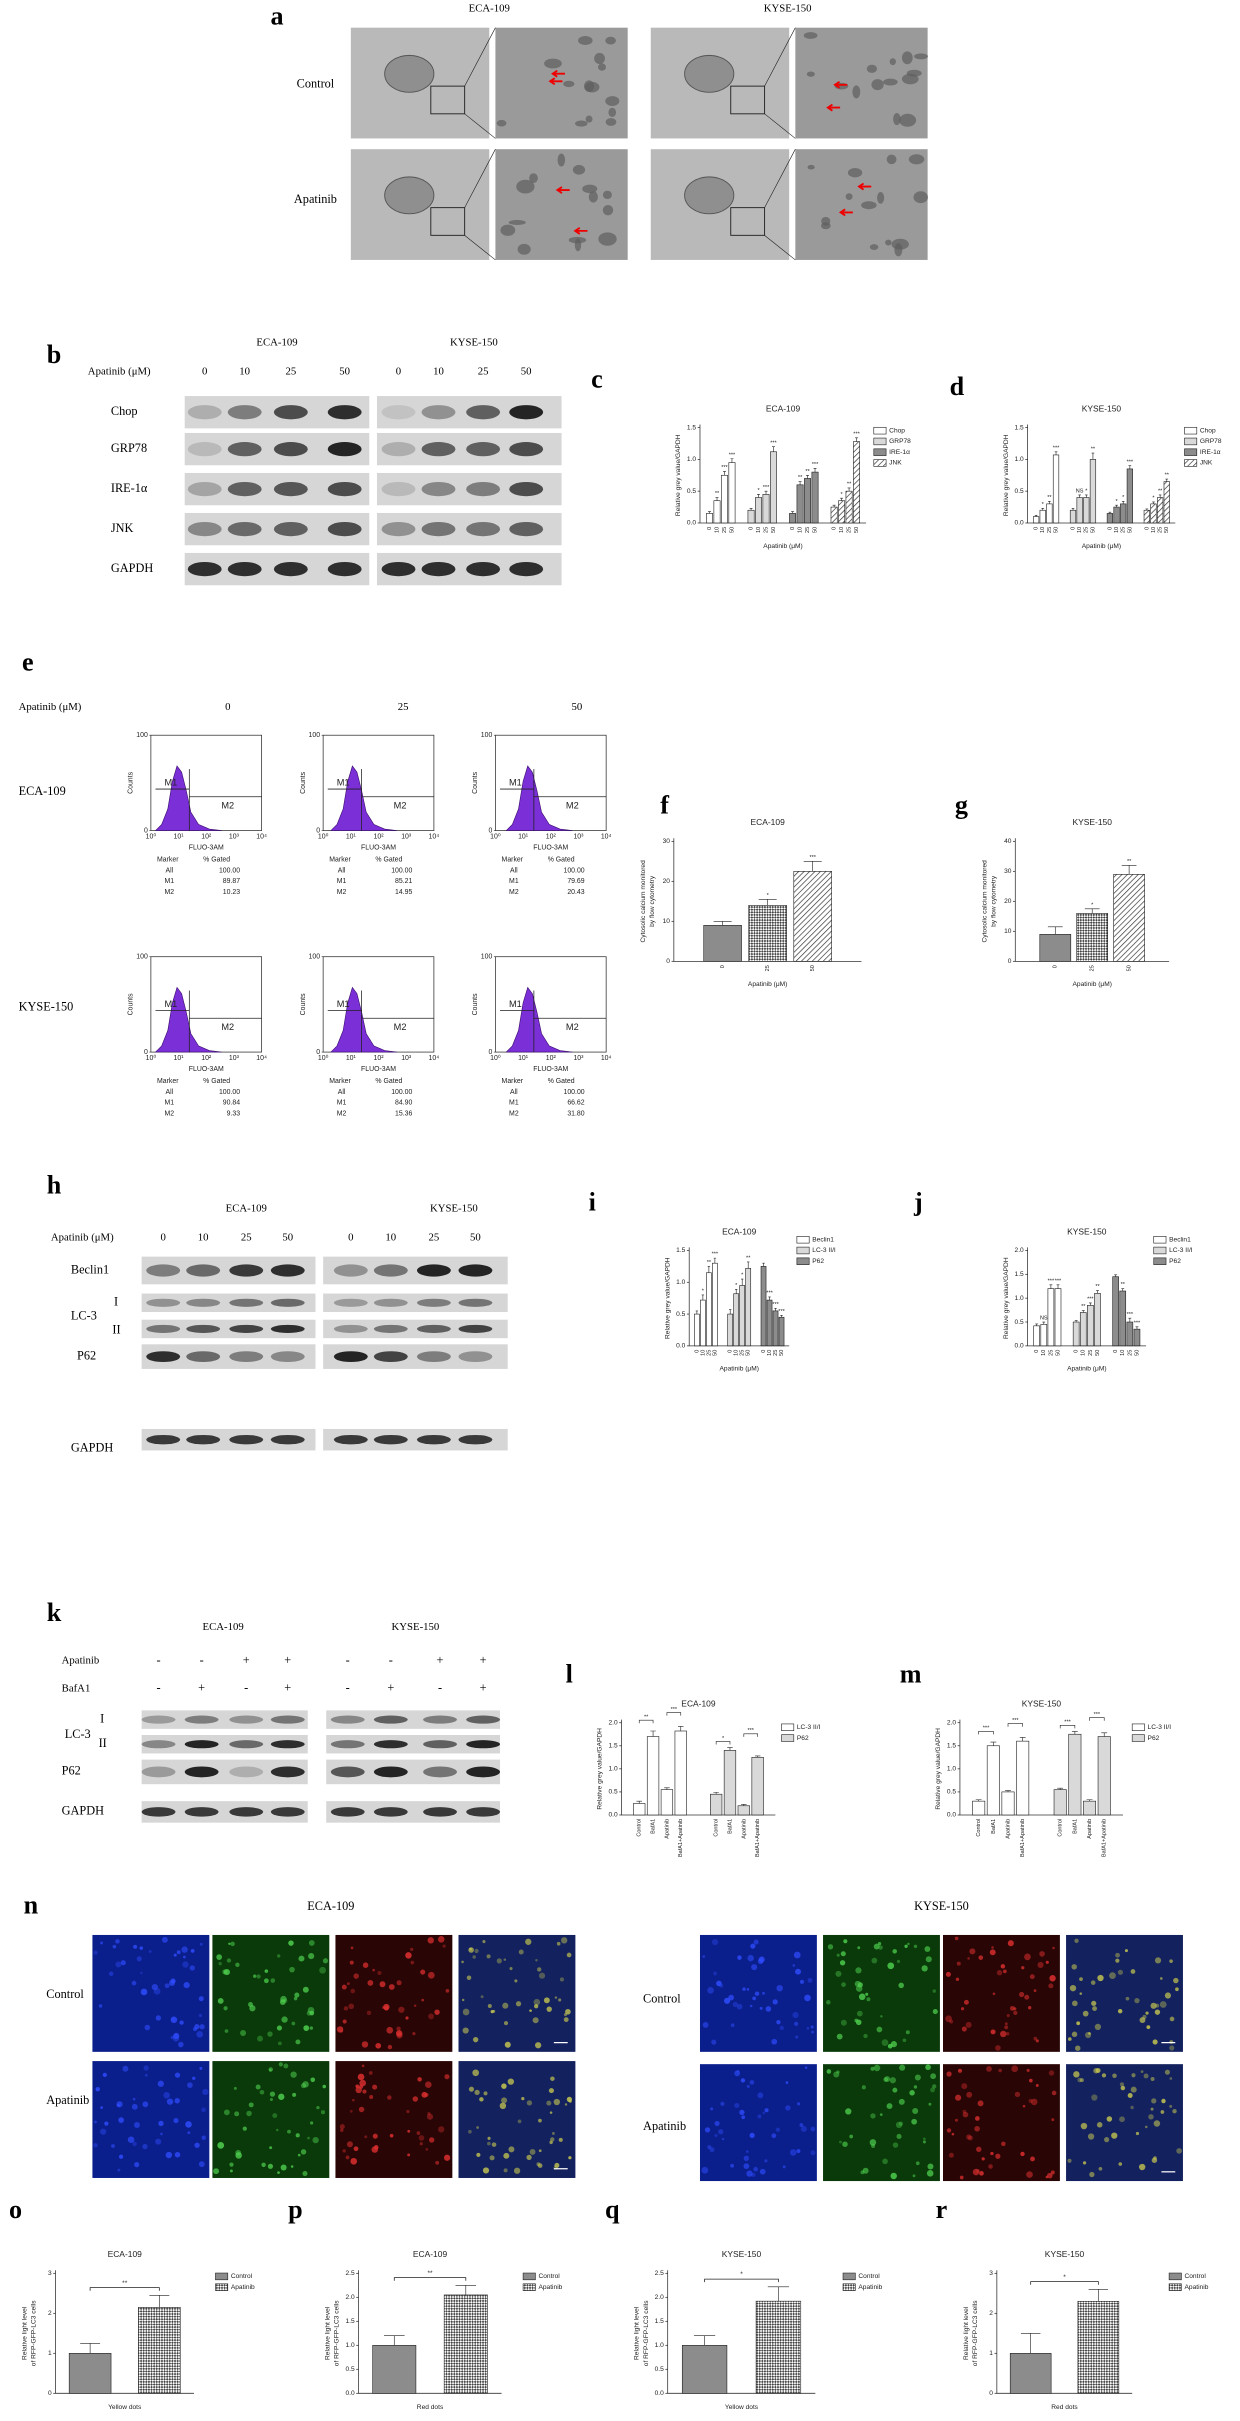 This screenshot has height=2421, width=1240. What do you see at coordinates (415, 1439) in the screenshot?
I see `blot-background` at bounding box center [415, 1439].